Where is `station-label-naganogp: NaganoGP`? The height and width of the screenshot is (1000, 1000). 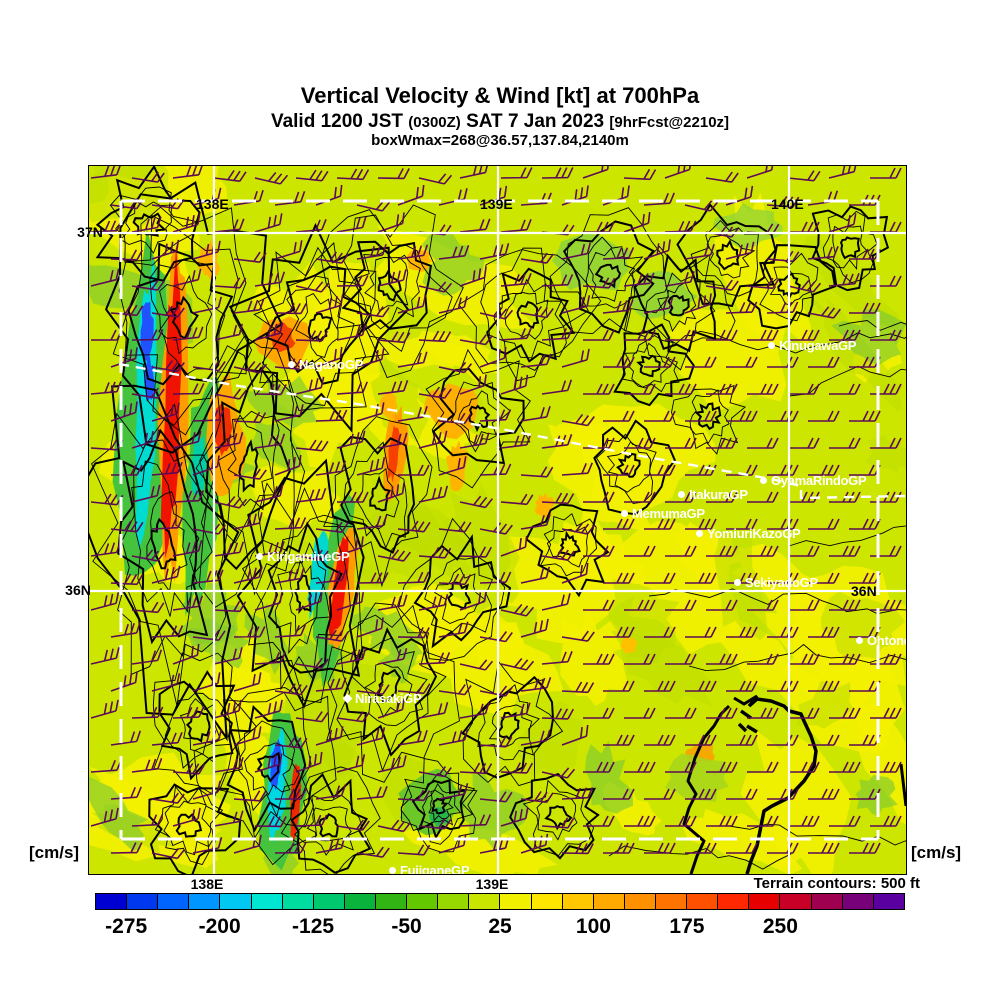 station-label-naganogp: NaganoGP is located at coordinates (325, 364).